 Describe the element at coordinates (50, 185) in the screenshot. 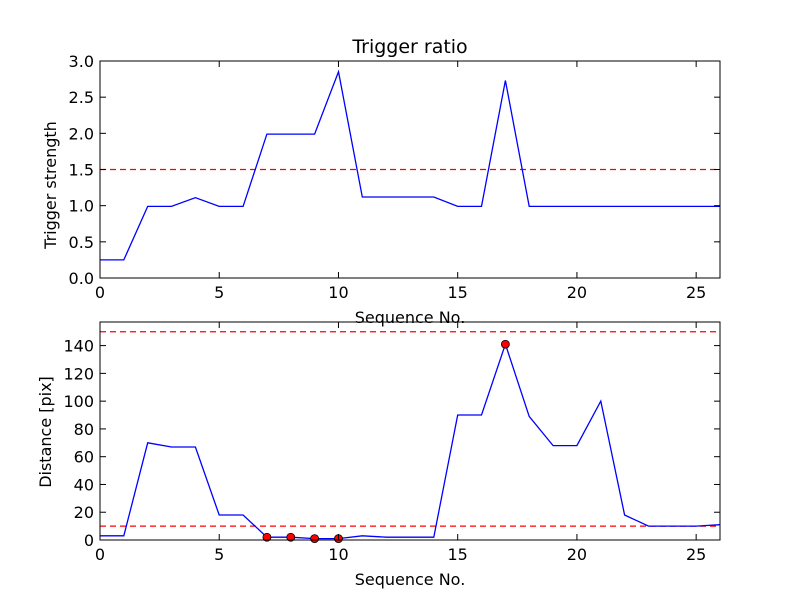

I see `y-axis-label: Trigger strength` at that location.